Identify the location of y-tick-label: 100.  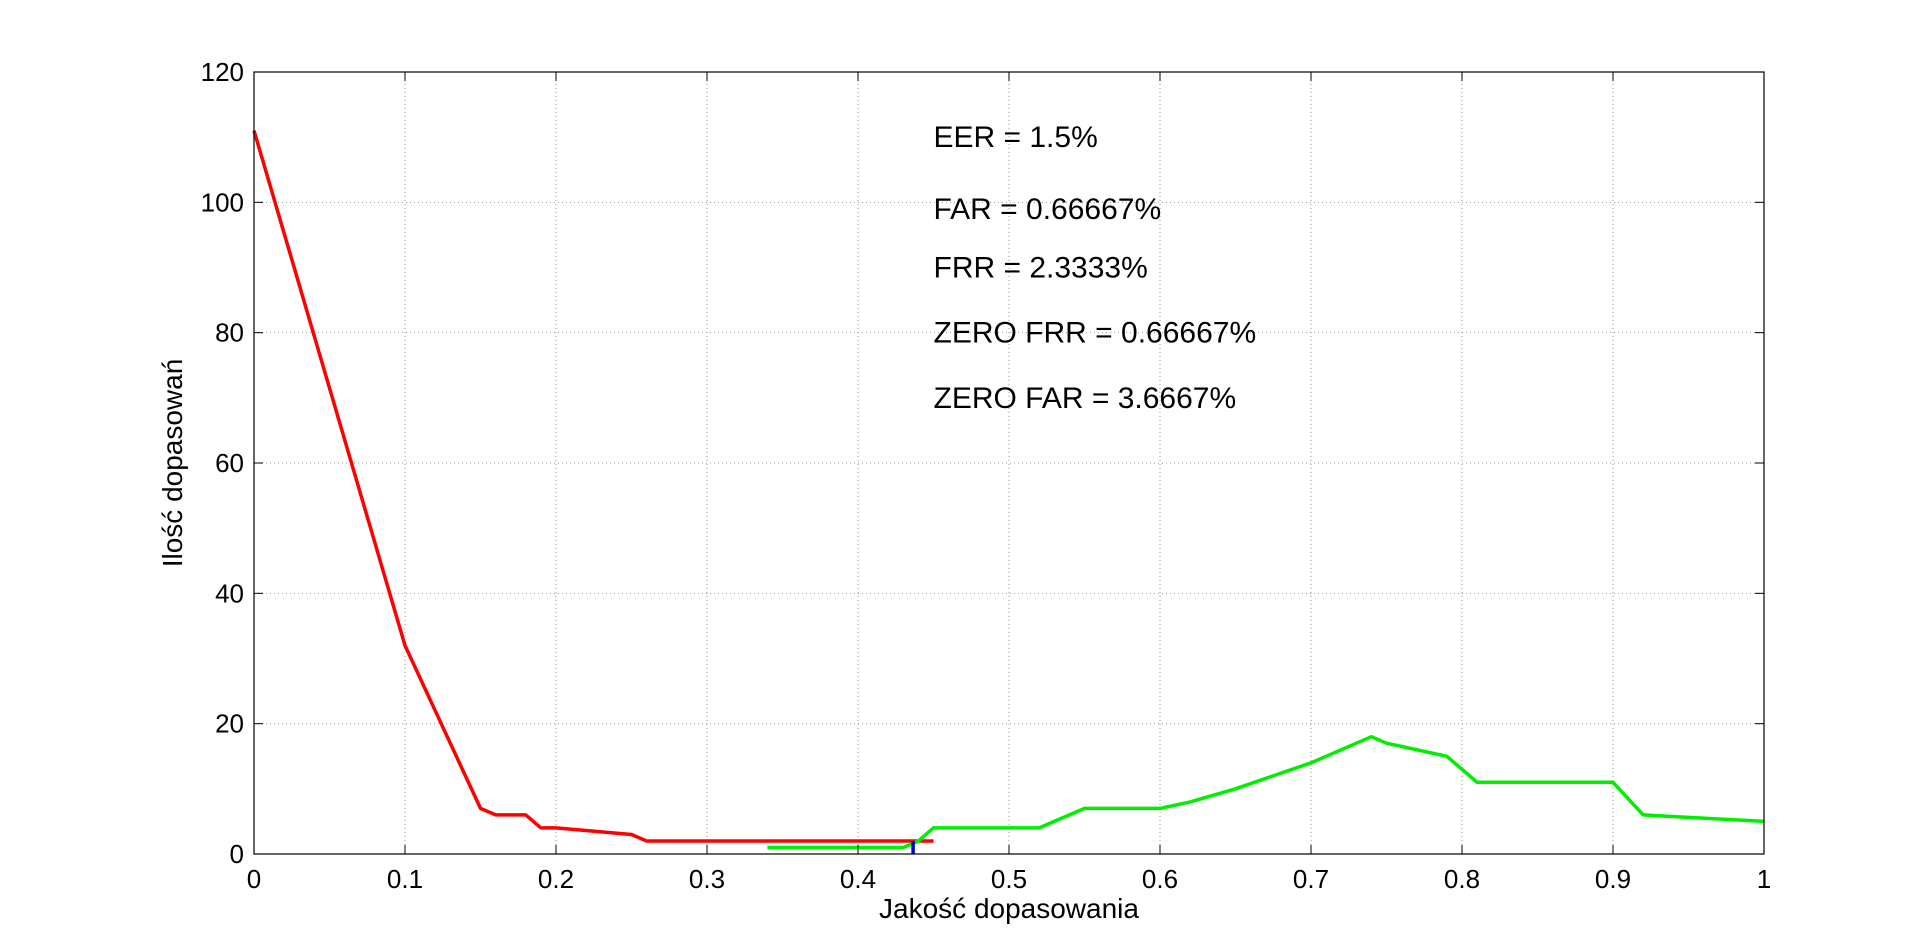
(222, 202).